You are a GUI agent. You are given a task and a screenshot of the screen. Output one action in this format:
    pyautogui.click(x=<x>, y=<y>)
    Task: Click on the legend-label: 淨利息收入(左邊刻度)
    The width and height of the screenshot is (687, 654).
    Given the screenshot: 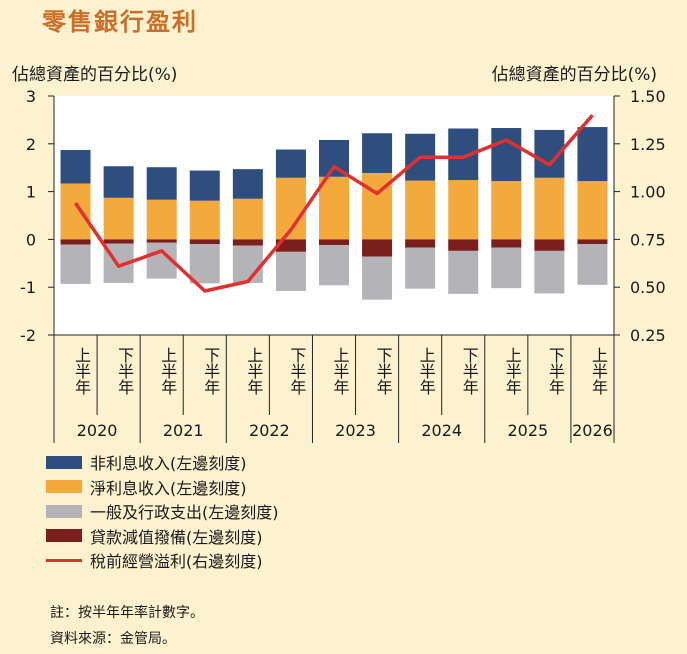 What is the action you would take?
    pyautogui.click(x=168, y=488)
    